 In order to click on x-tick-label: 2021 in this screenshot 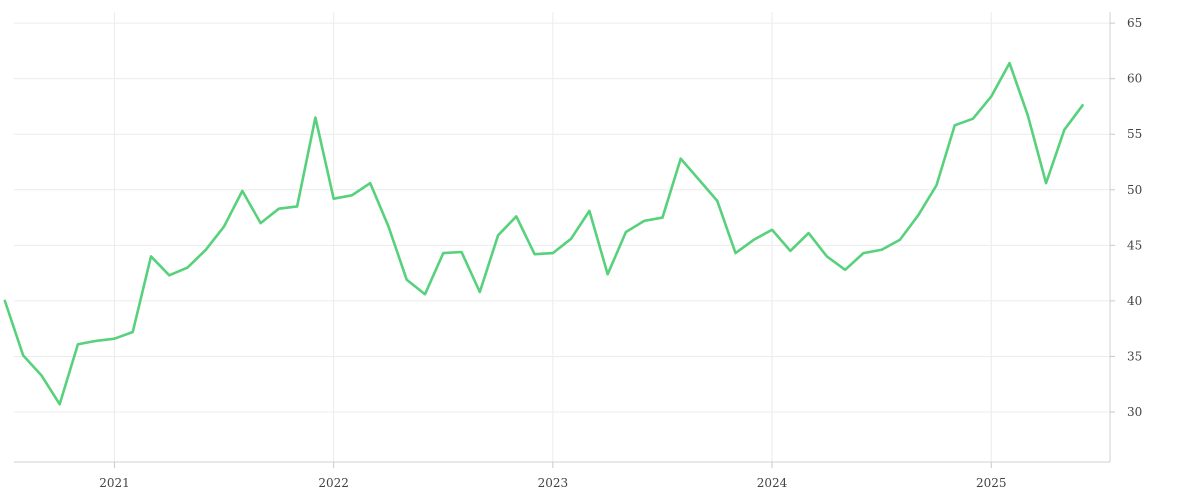, I will do `click(114, 483)`.